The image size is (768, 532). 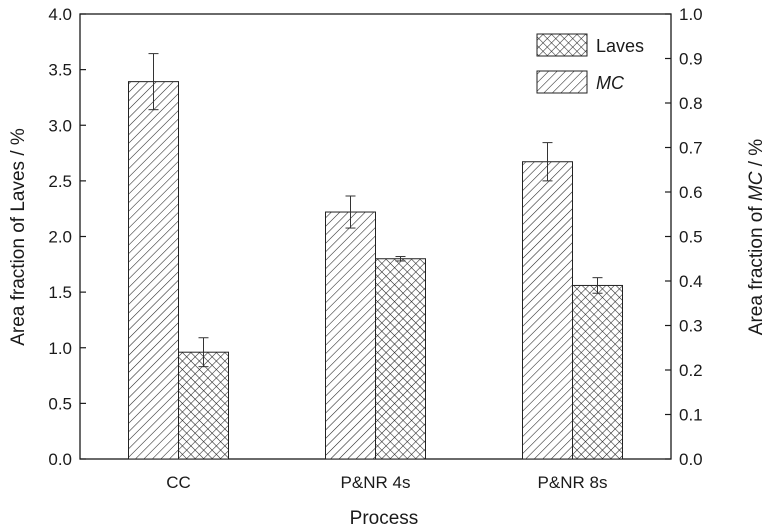 I want to click on x-tick-label: P&NR 4s, so click(x=376, y=482).